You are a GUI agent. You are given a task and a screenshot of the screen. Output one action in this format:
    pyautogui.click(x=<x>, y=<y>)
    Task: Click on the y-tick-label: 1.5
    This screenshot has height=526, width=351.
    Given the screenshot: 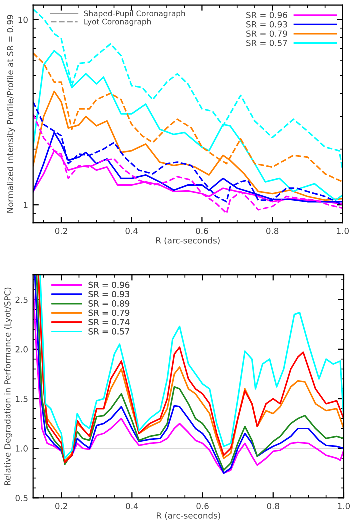 What is the action you would take?
    pyautogui.click(x=22, y=399)
    